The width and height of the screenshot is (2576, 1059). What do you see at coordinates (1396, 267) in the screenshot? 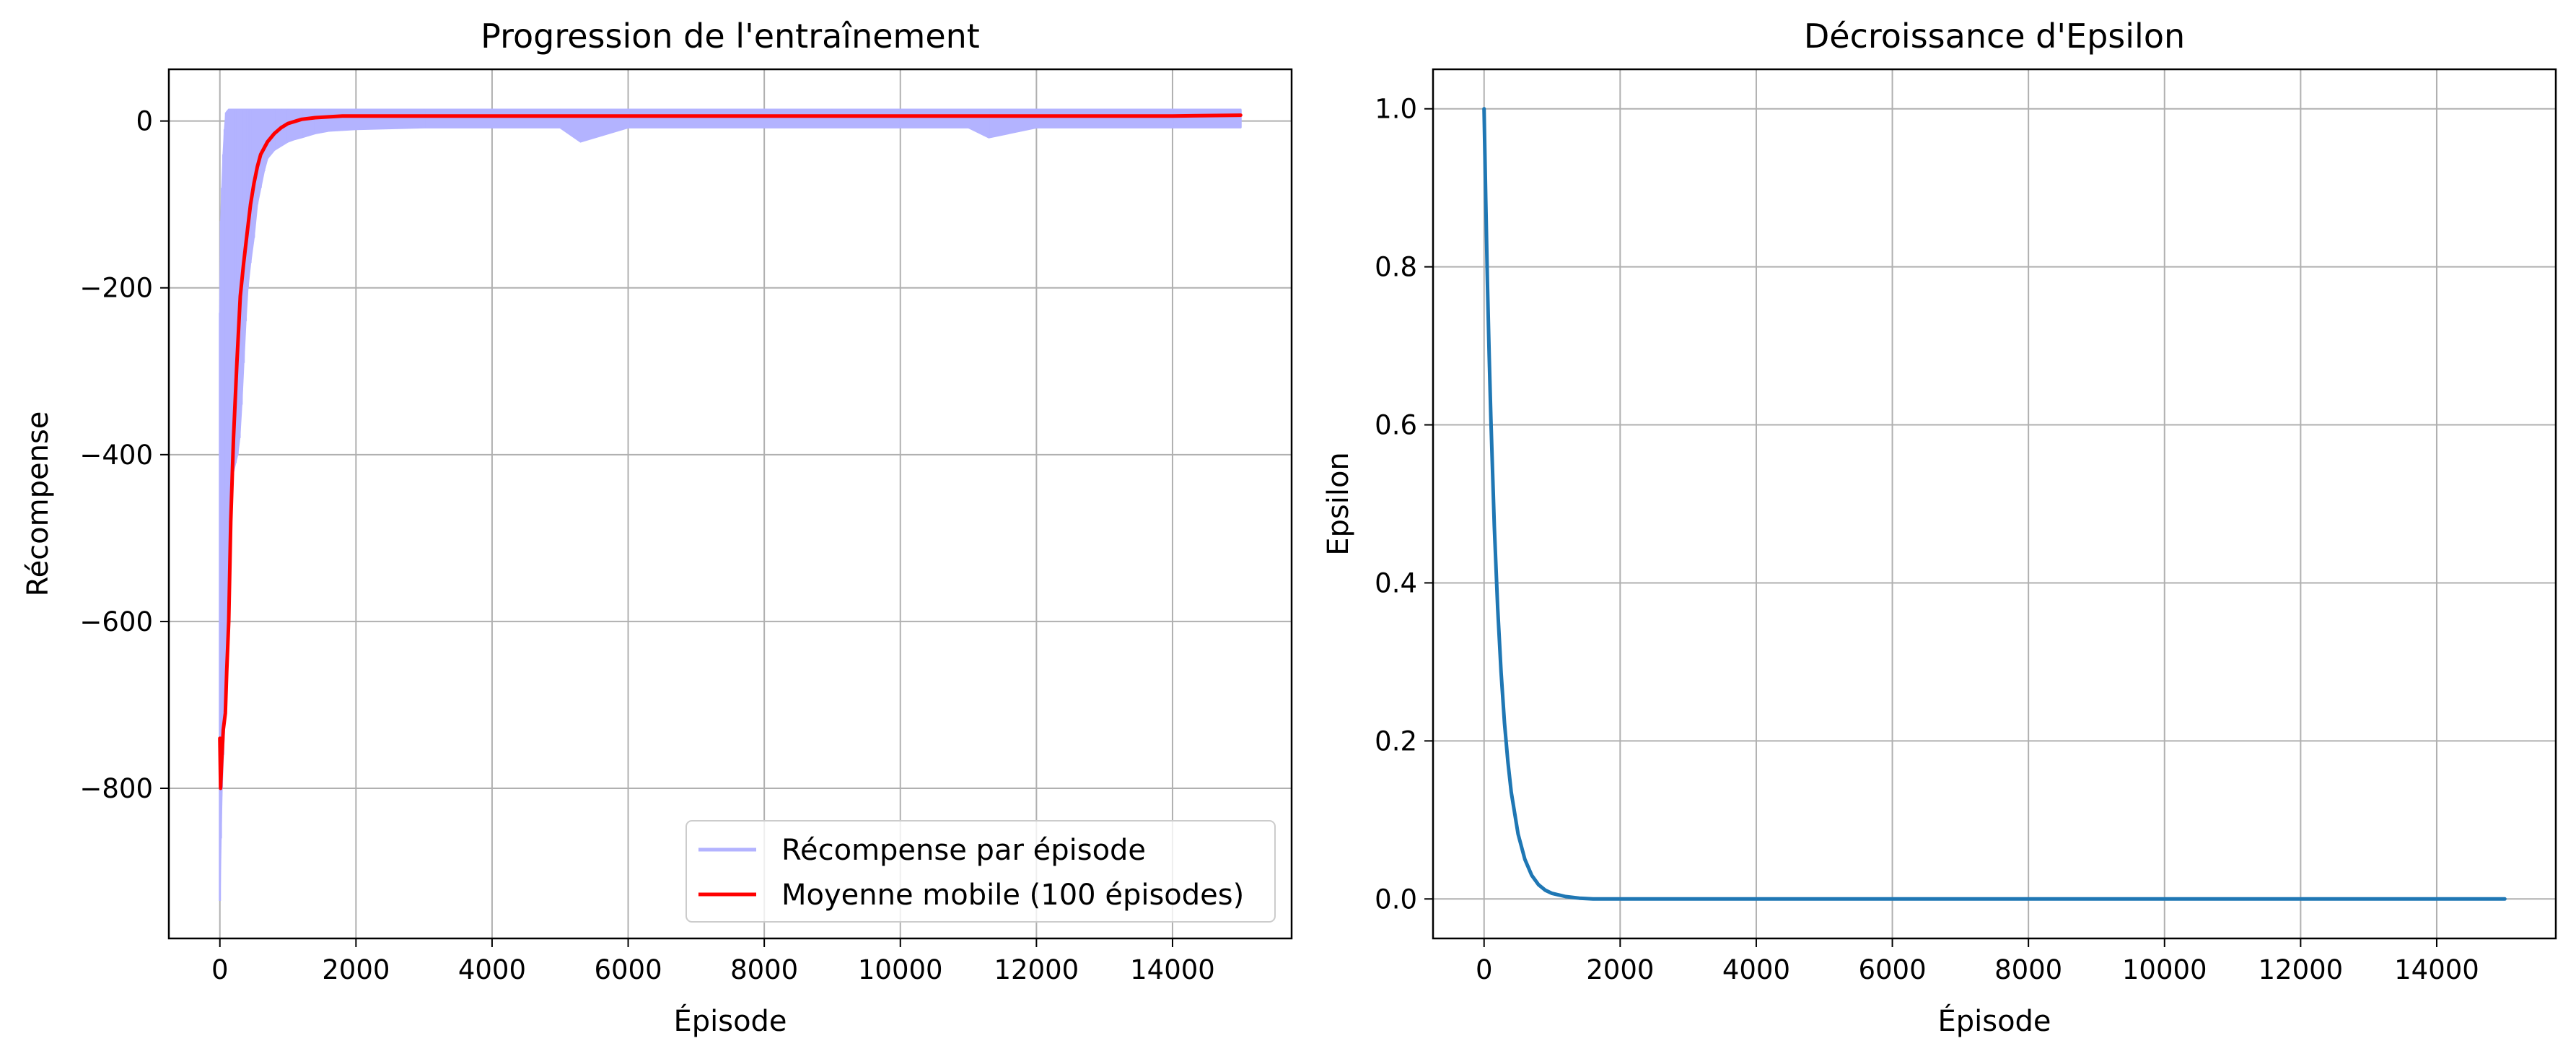
I see `y-tick-label: 0.8` at bounding box center [1396, 267].